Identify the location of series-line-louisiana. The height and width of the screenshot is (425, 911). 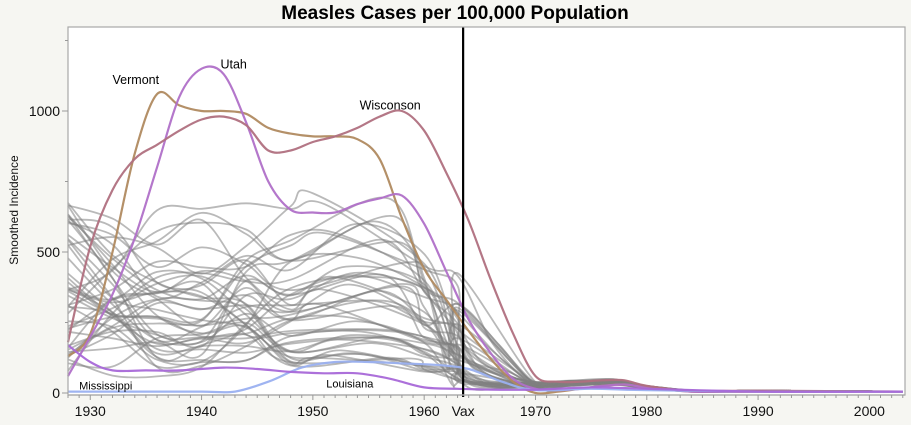
(485, 368).